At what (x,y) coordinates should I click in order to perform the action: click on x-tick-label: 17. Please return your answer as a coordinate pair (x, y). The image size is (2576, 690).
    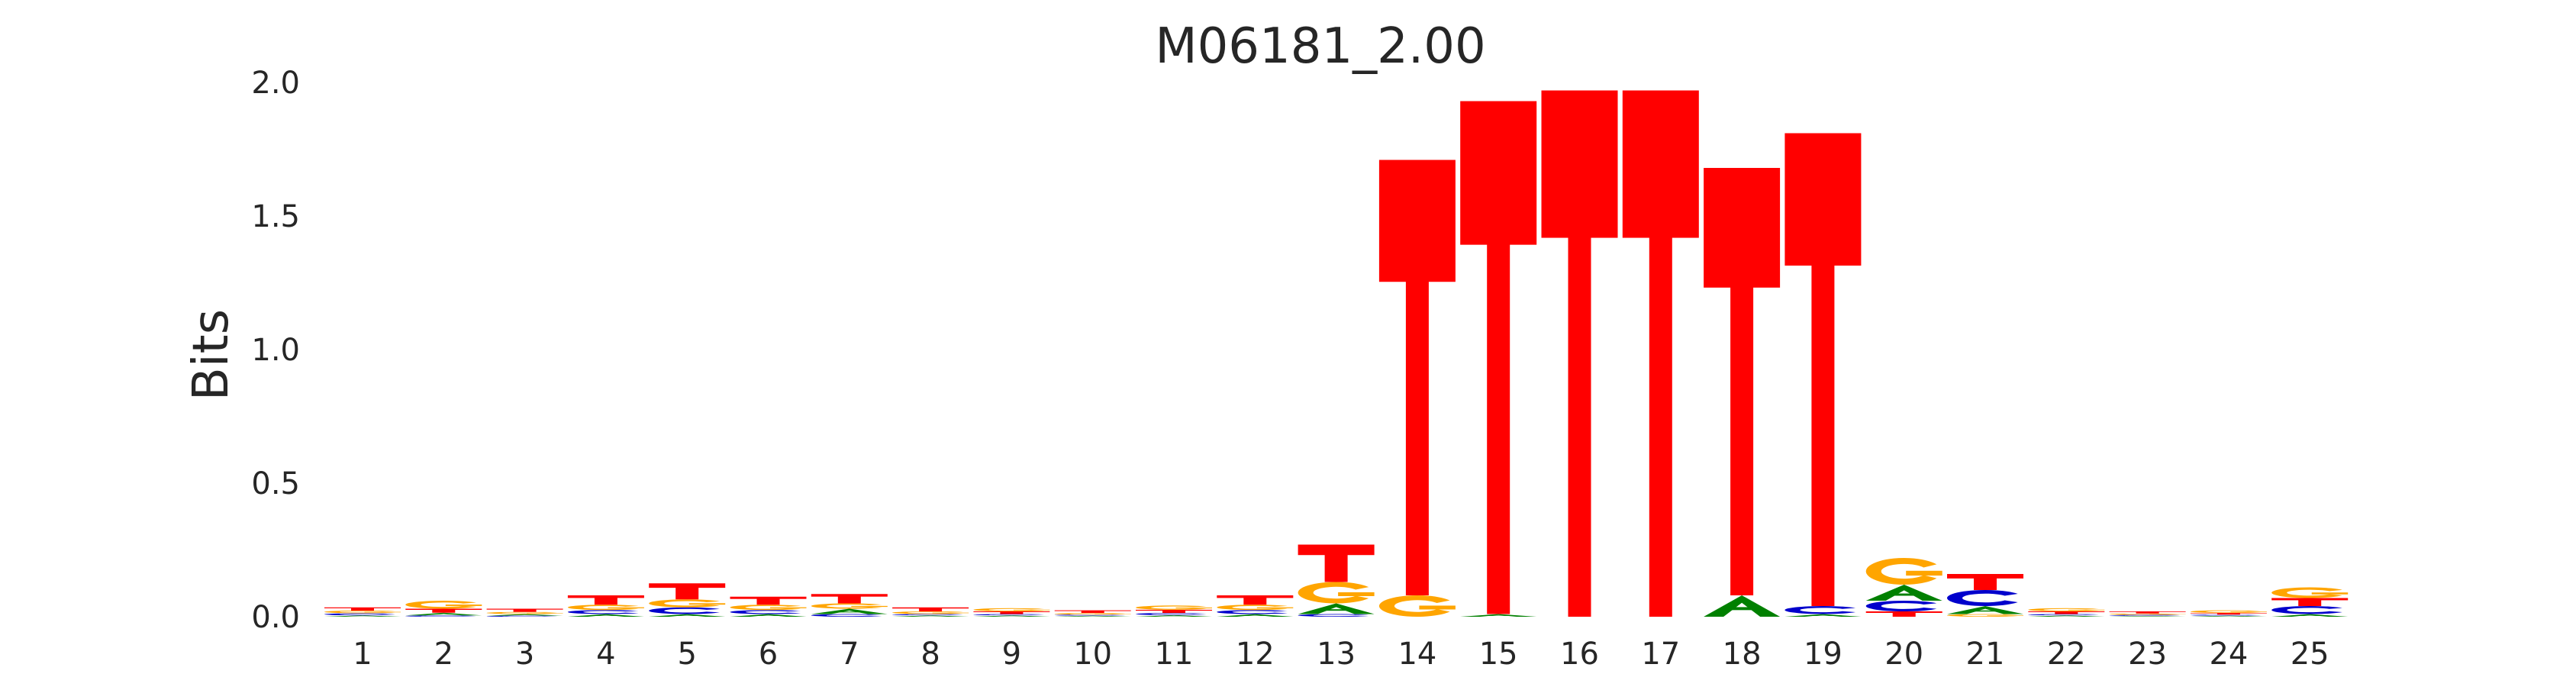
    Looking at the image, I should click on (1661, 654).